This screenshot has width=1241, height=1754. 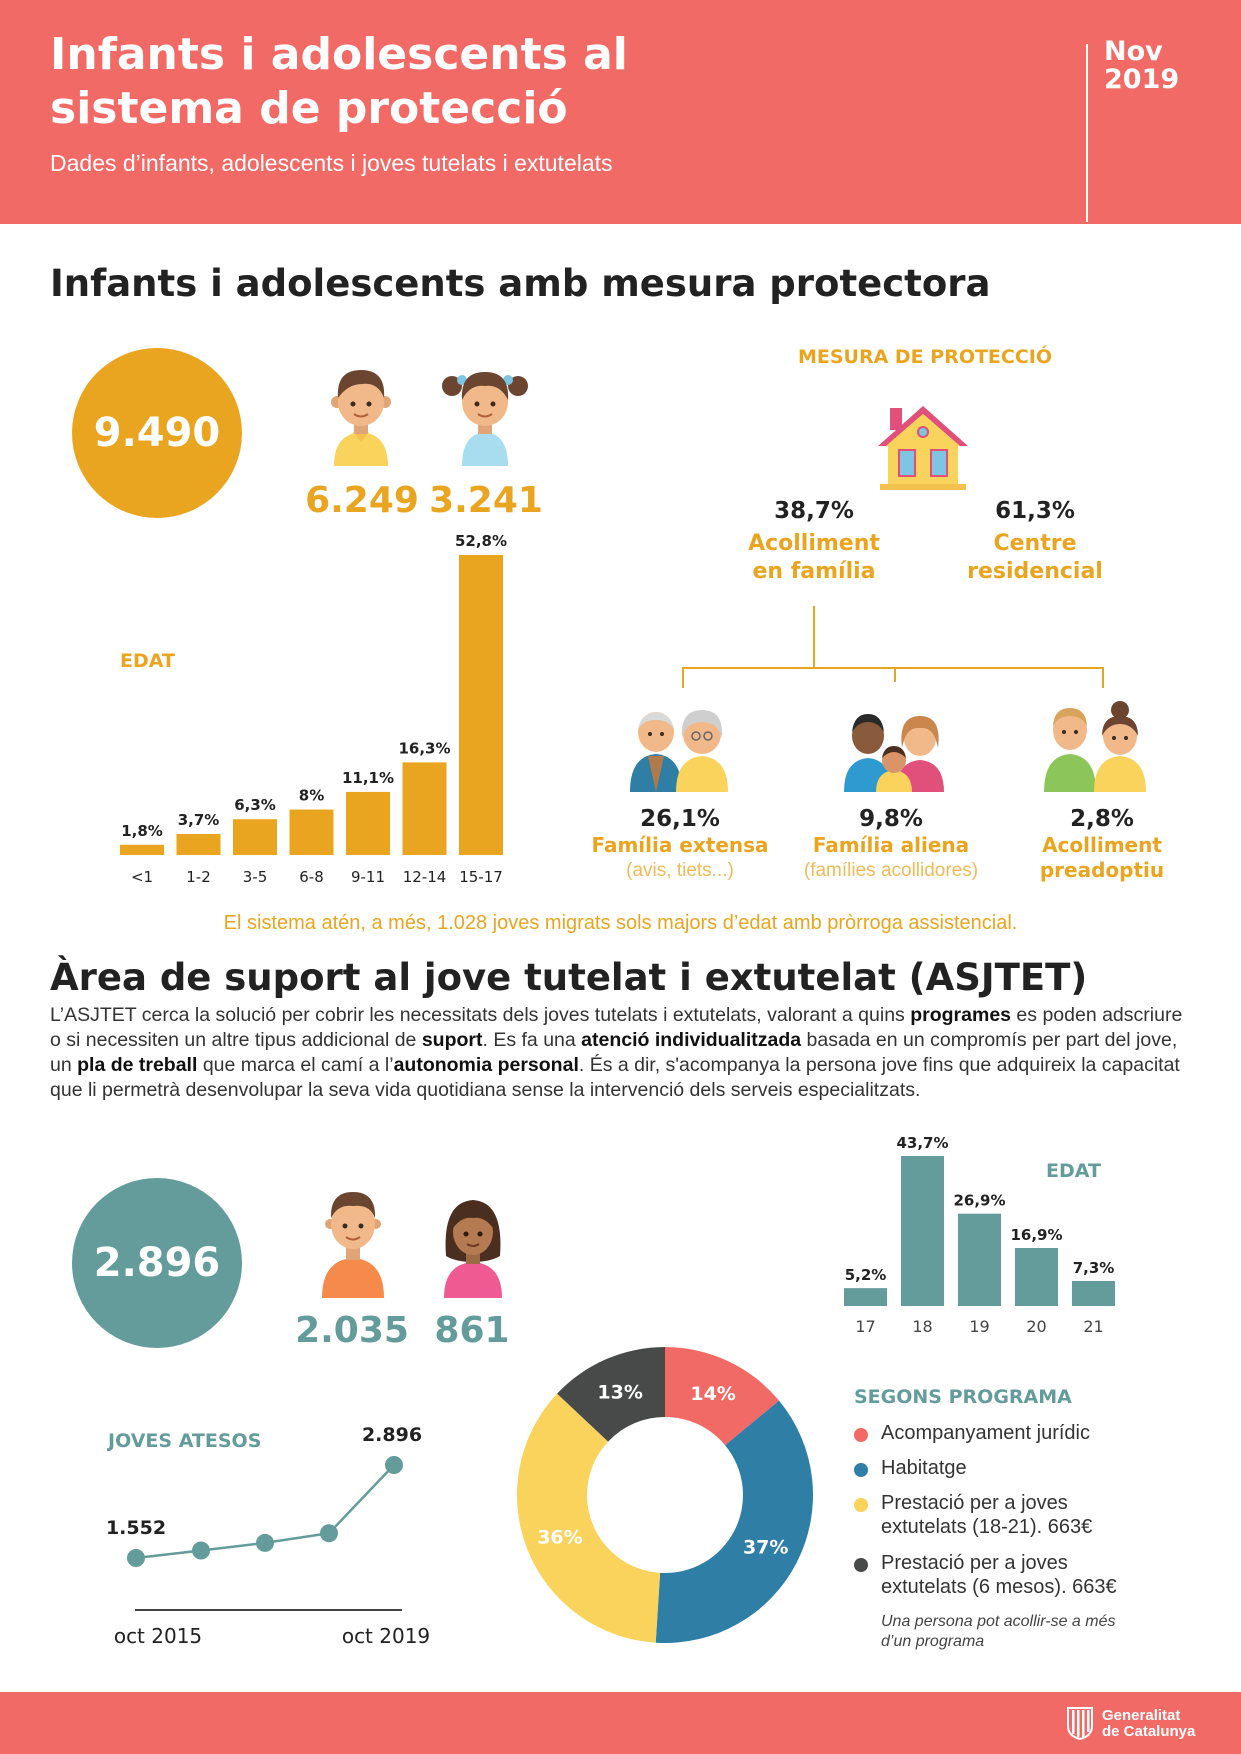 What do you see at coordinates (1133, 51) in the screenshot?
I see `date-month: Nov` at bounding box center [1133, 51].